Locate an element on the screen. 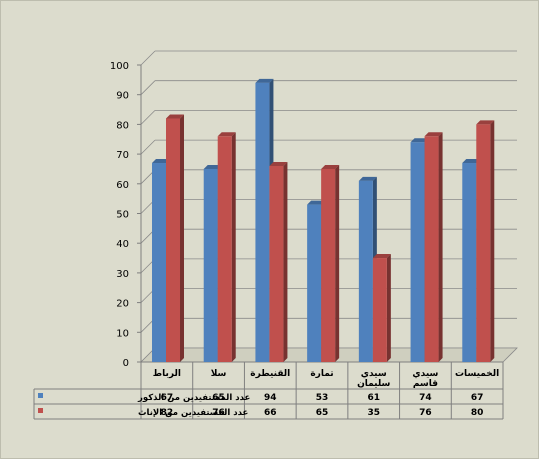 The height and width of the screenshot is (460, 539). data-label: 74 is located at coordinates (425, 398).